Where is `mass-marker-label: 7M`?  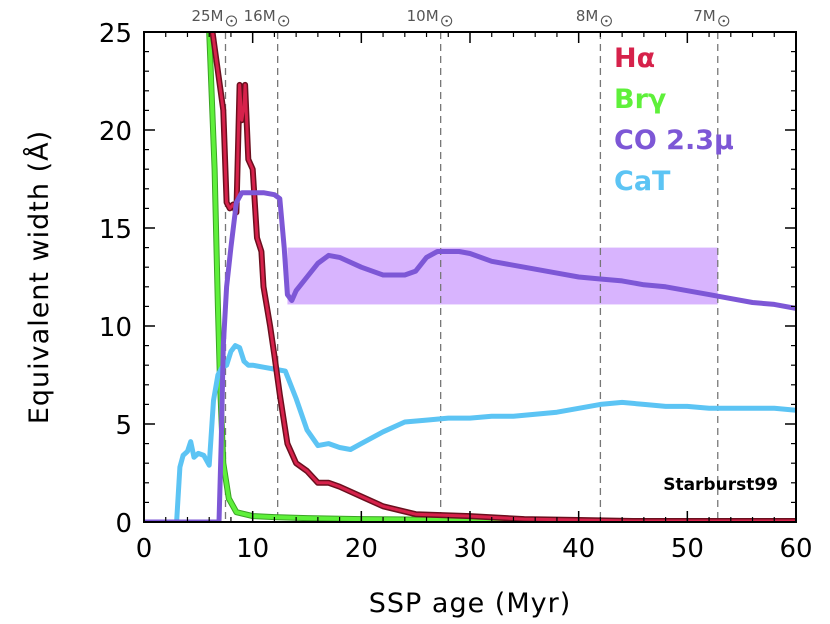
mass-marker-label: 7M is located at coordinates (711, 17).